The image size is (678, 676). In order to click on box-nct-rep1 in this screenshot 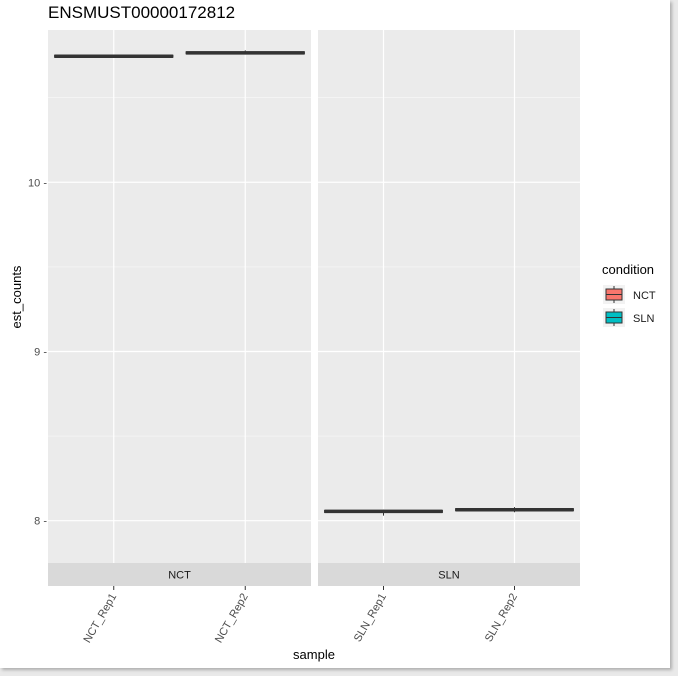, I will do `click(114, 56)`.